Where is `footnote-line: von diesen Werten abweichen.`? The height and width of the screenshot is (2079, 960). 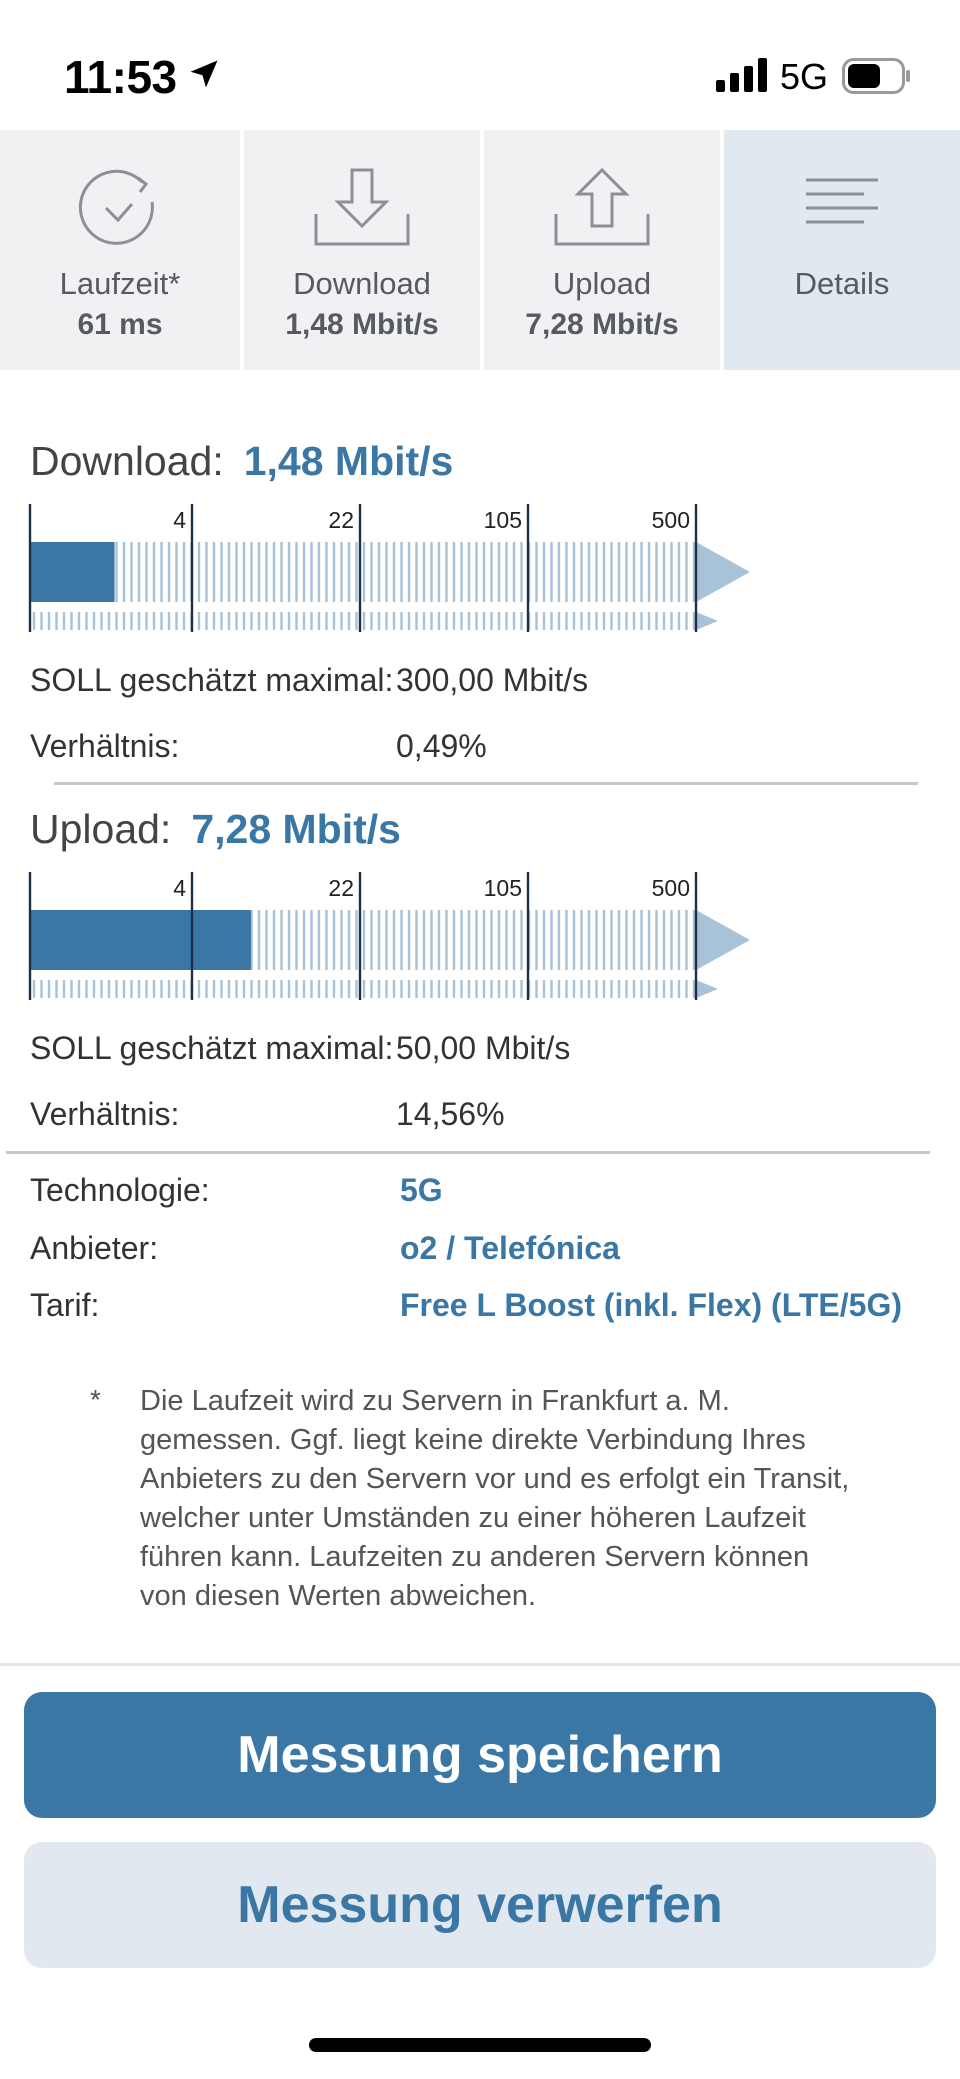
footnote-line: von diesen Werten abweichen. is located at coordinates (338, 1596).